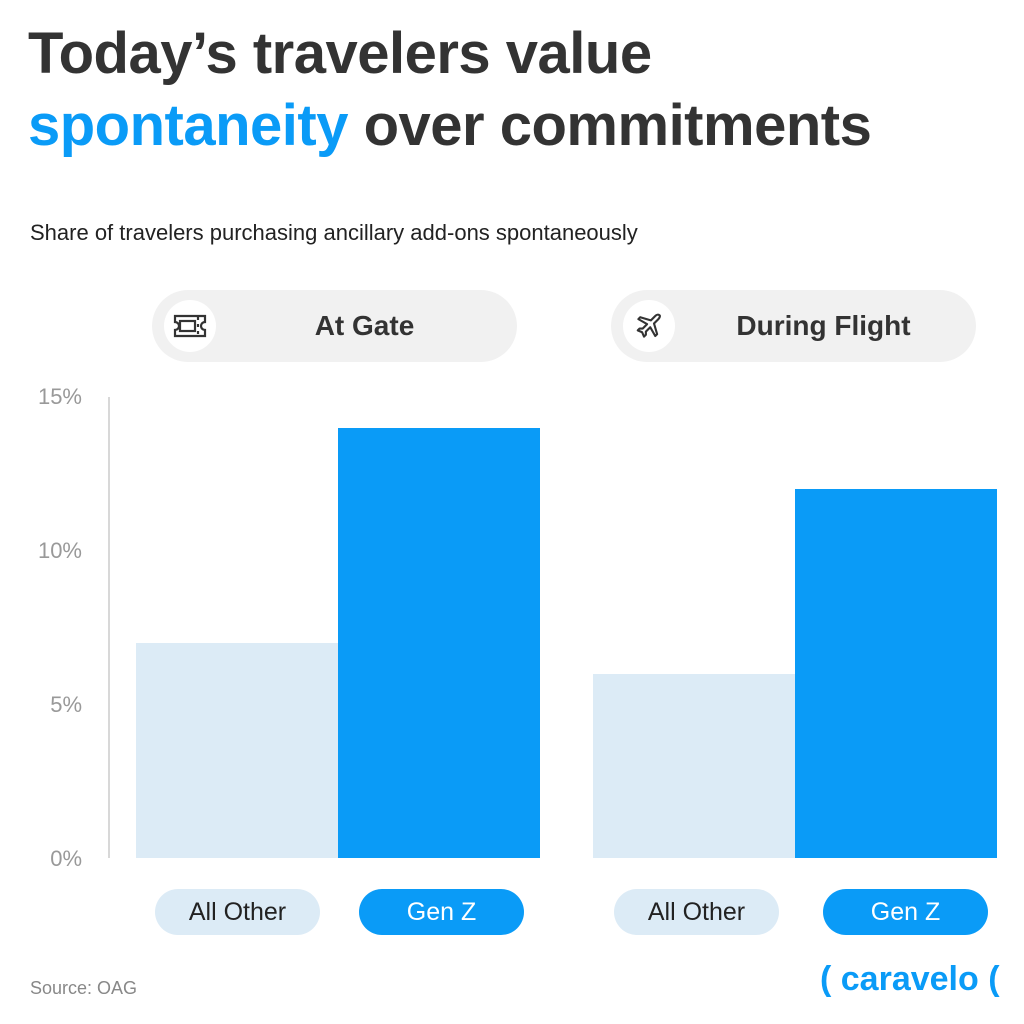 This screenshot has height=1024, width=1024. What do you see at coordinates (188, 125) in the screenshot?
I see `headline-highlight: spontaneity` at bounding box center [188, 125].